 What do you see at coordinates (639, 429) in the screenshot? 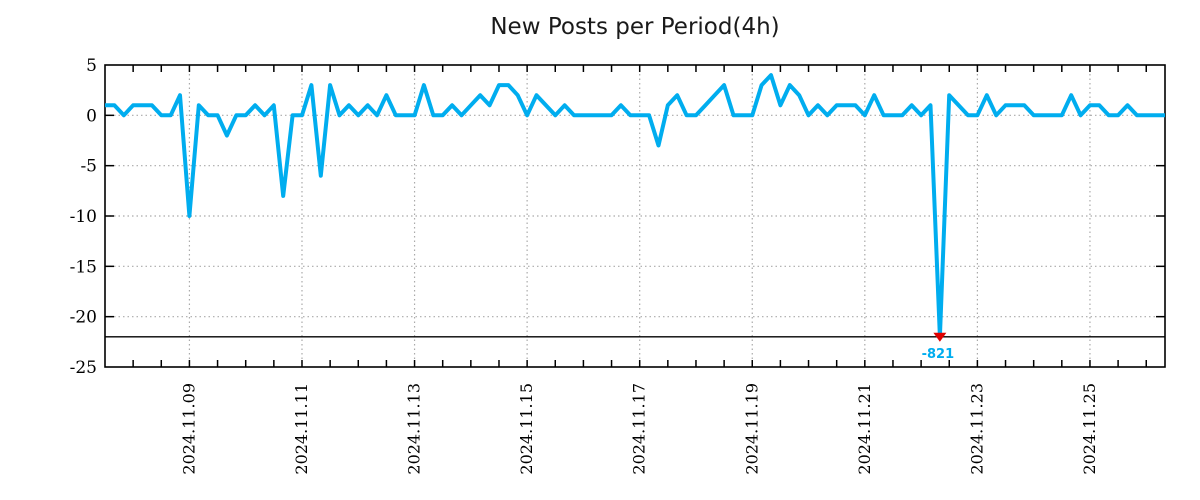
I see `x-tick-label: 2024.11.17` at bounding box center [639, 429].